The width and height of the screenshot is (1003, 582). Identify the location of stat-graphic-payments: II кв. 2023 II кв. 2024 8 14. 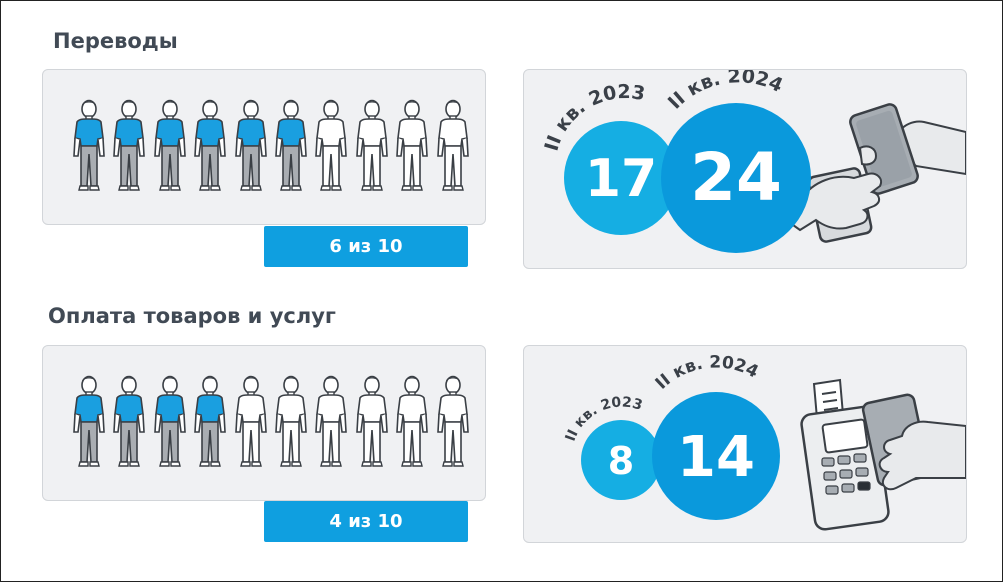
(764, 441).